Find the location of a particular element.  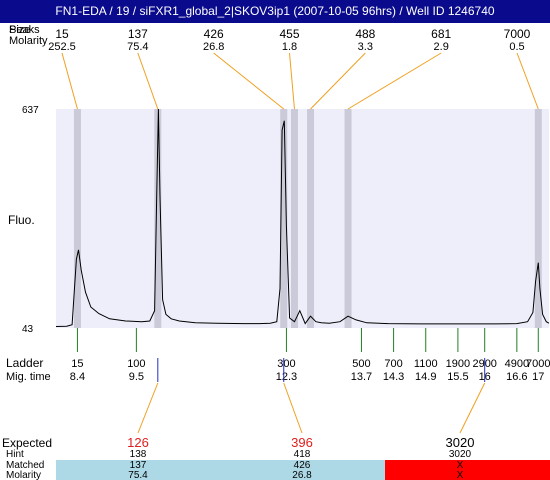

ladder-row-label: Ladder is located at coordinates (24, 363).